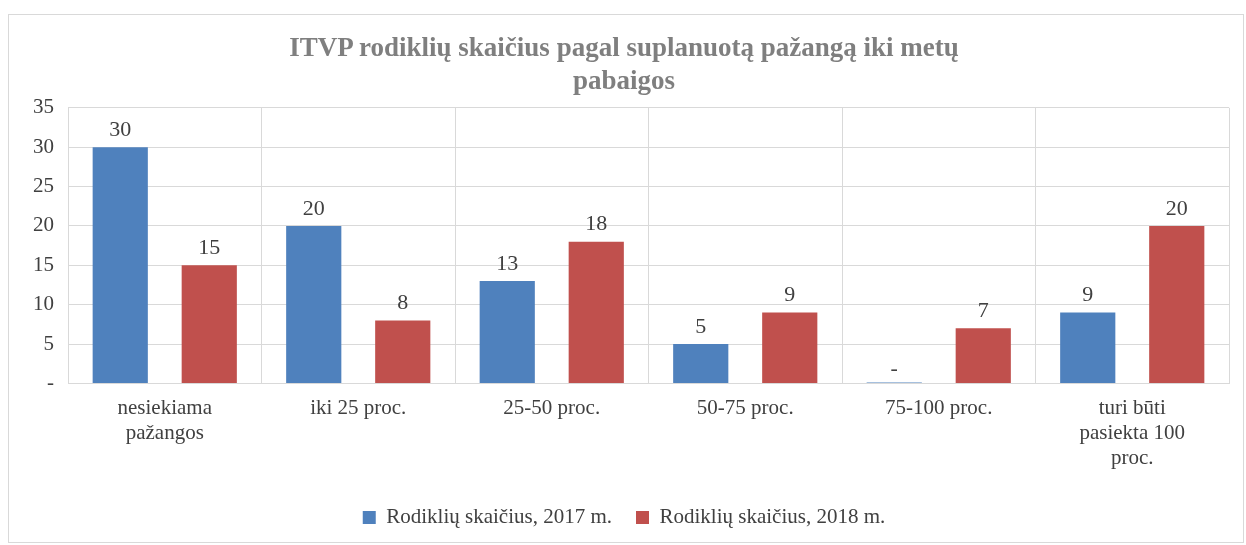 The width and height of the screenshot is (1246, 545). I want to click on y-tick-label: 35, so click(43, 106).